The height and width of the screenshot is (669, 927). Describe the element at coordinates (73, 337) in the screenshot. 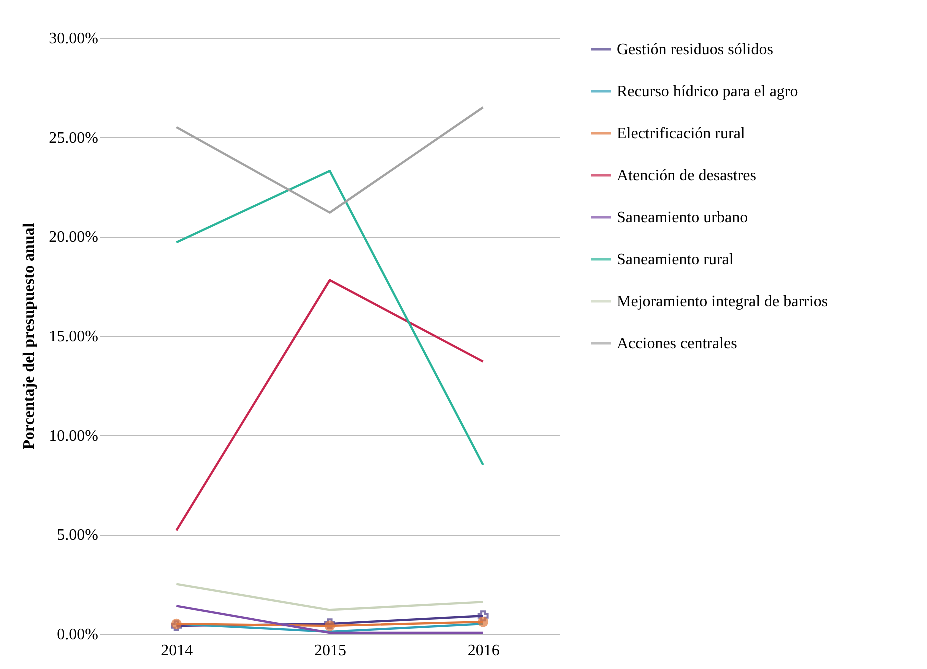

I see `y-tick-label: 15.00%` at that location.